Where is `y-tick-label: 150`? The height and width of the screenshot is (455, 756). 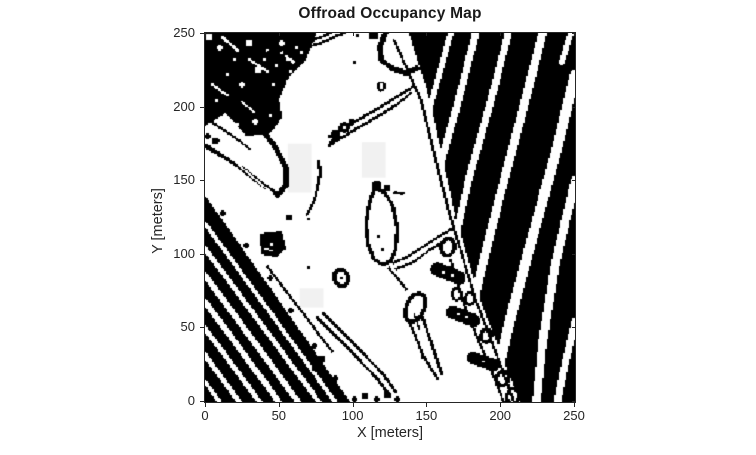 y-tick-label: 150 is located at coordinates (184, 180).